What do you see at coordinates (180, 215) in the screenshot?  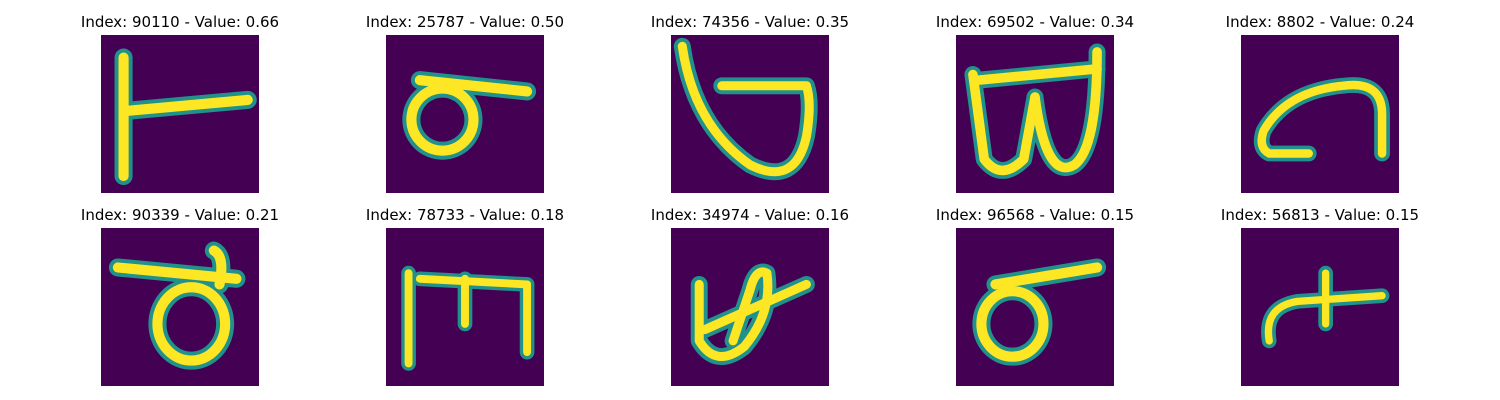 I see `panel-title: Index: 90339 - Value: 0.21` at bounding box center [180, 215].